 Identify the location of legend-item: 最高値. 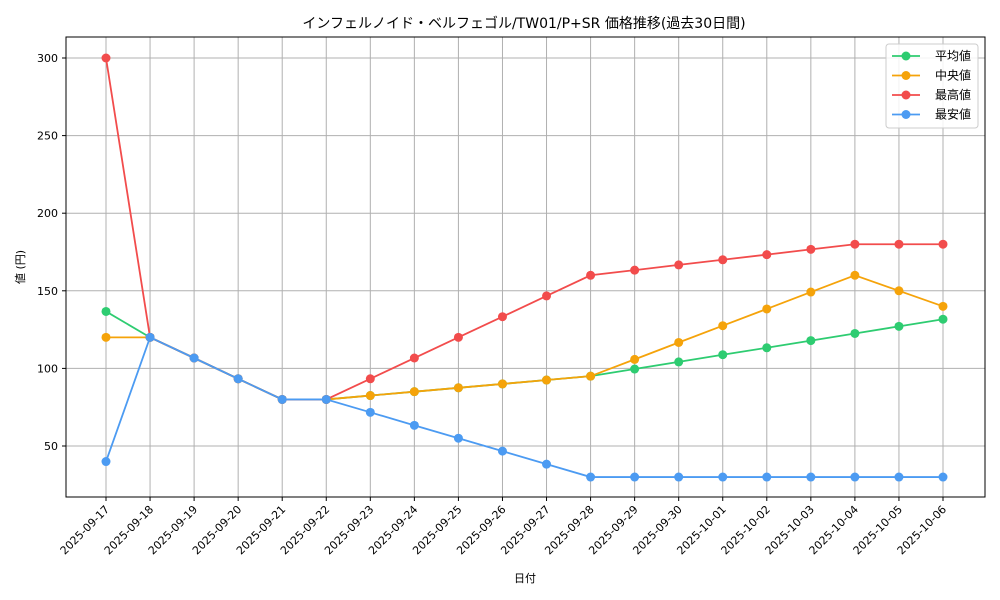
(931, 94).